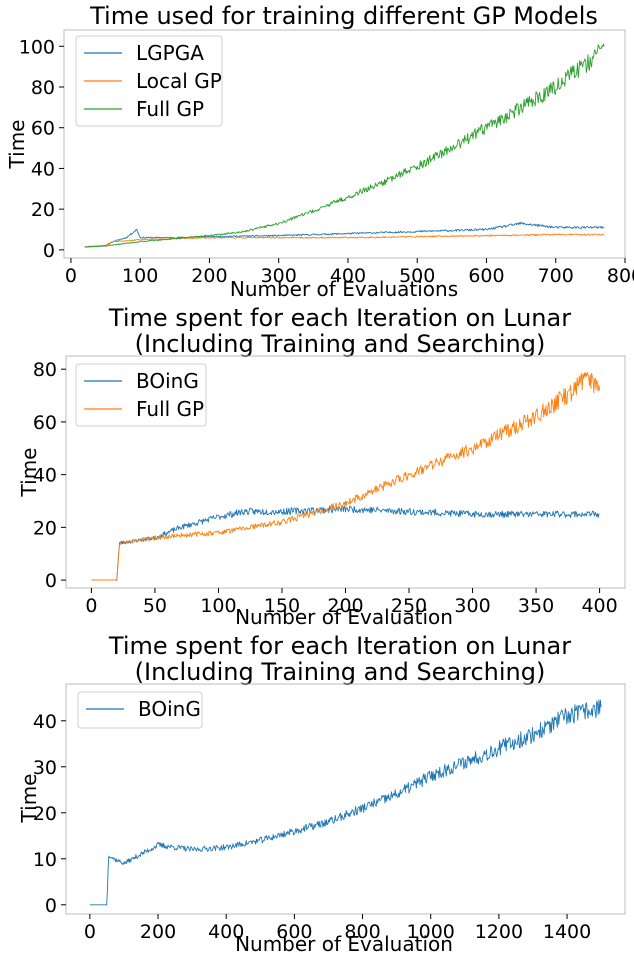  What do you see at coordinates (170, 53) in the screenshot?
I see `legend-label: LGPGA` at bounding box center [170, 53].